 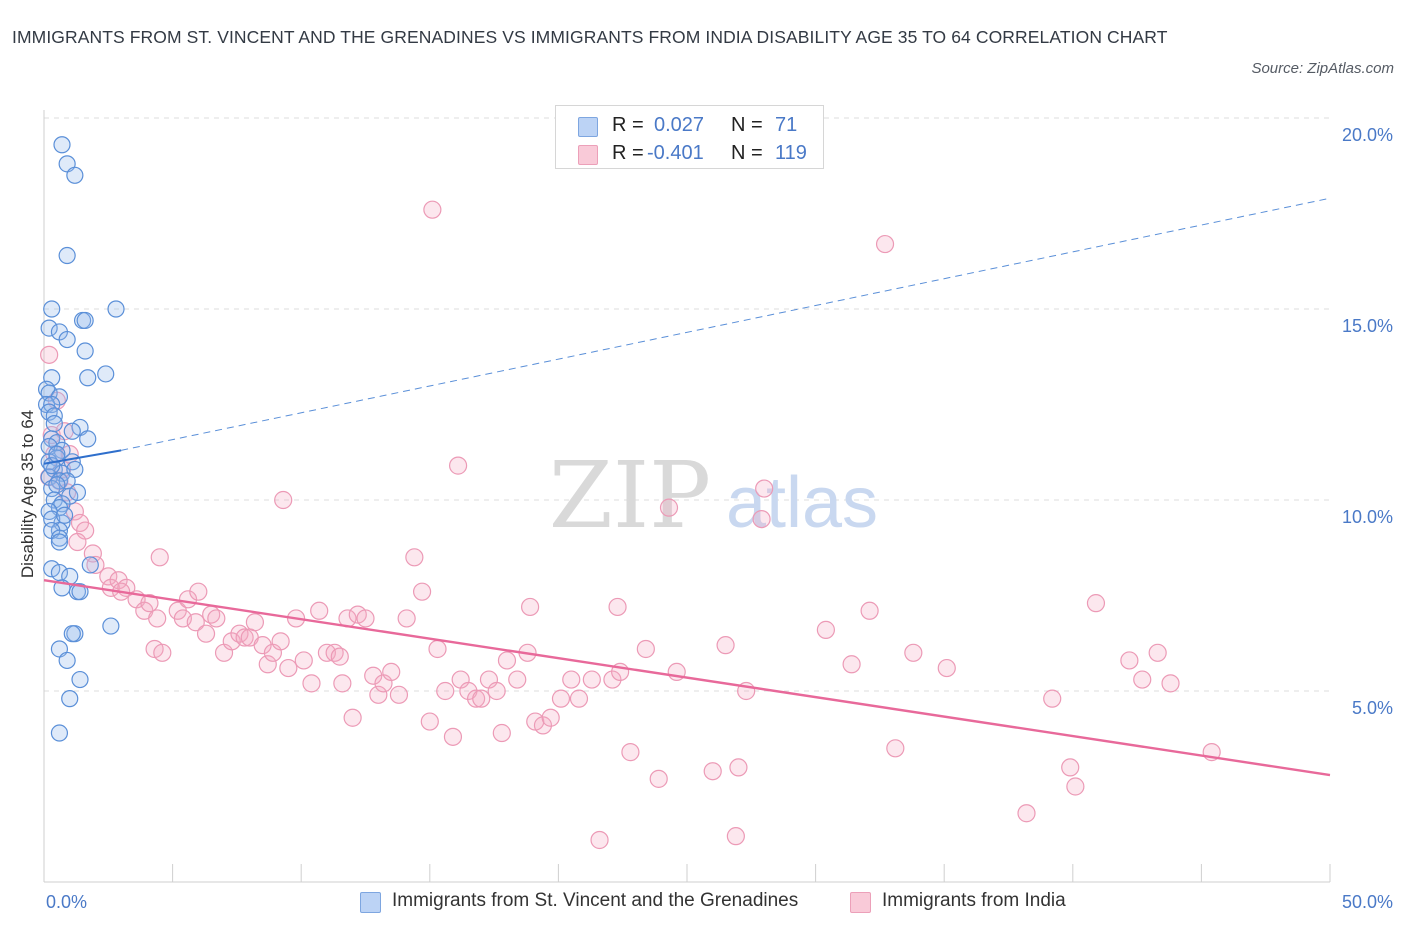 What do you see at coordinates (974, 900) in the screenshot?
I see `legend-label-india: Immigrants from India` at bounding box center [974, 900].